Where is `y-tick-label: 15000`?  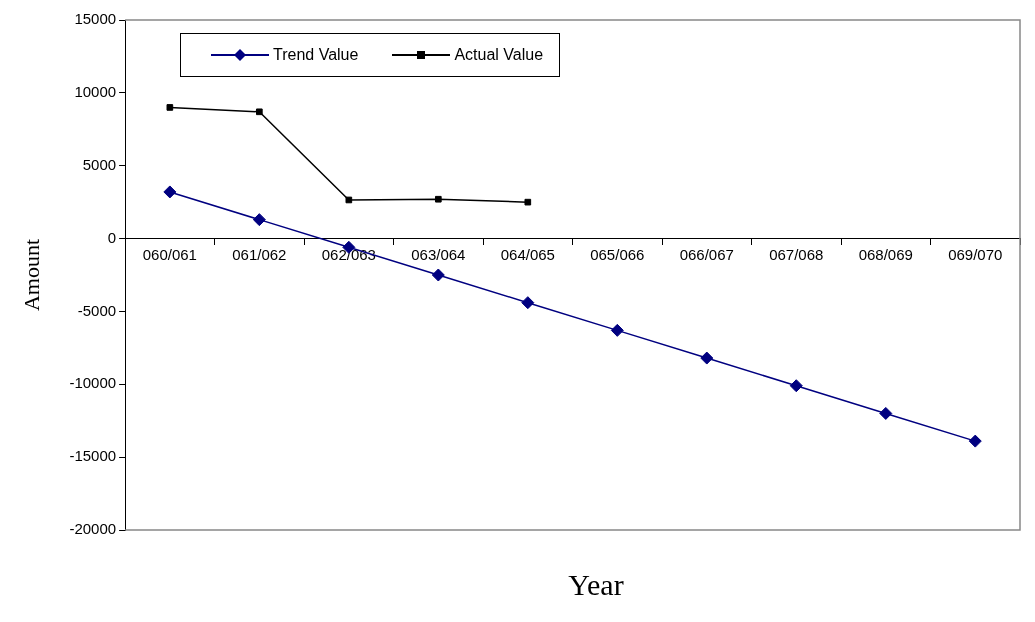
y-tick-label: 15000 is located at coordinates (95, 19).